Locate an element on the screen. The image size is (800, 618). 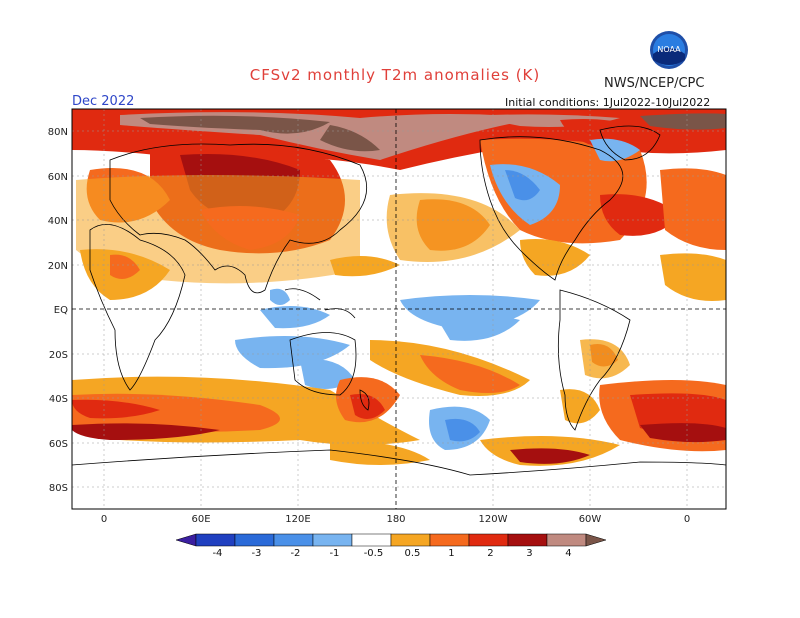
colorbar-arrow-high is located at coordinates (596, 540).